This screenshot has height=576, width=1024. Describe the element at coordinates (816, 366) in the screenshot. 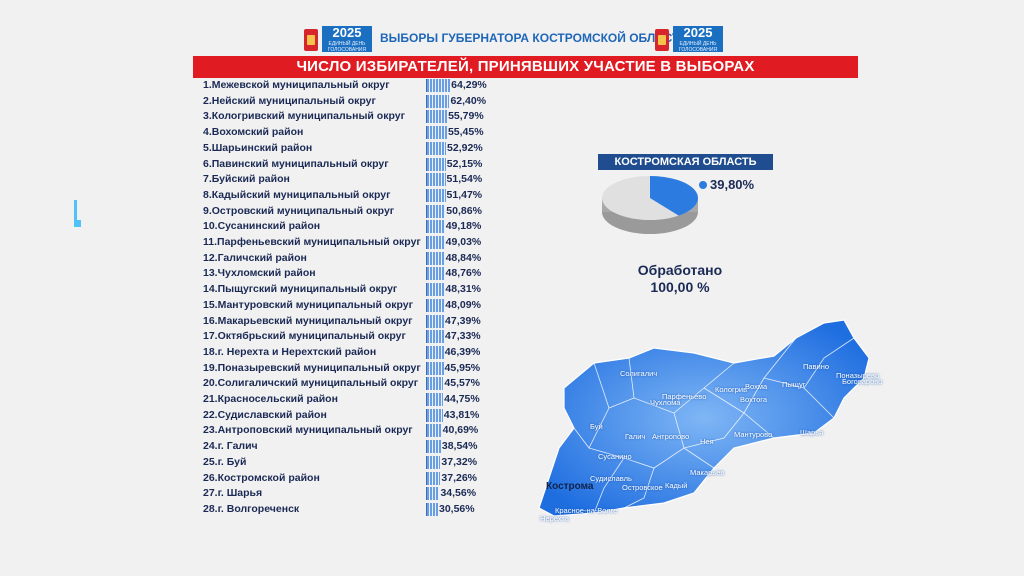

I see `map-label: Павино` at that location.